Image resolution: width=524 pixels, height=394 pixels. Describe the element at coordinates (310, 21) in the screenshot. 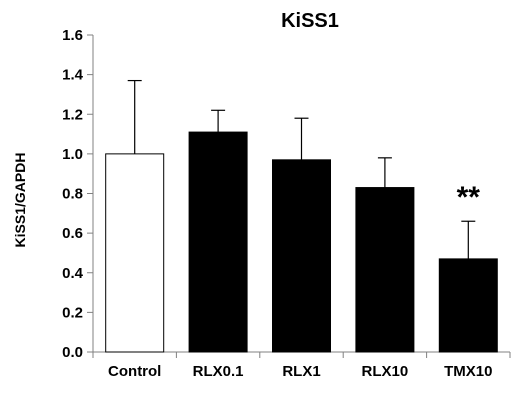

I see `chart-title: KiSS1` at that location.